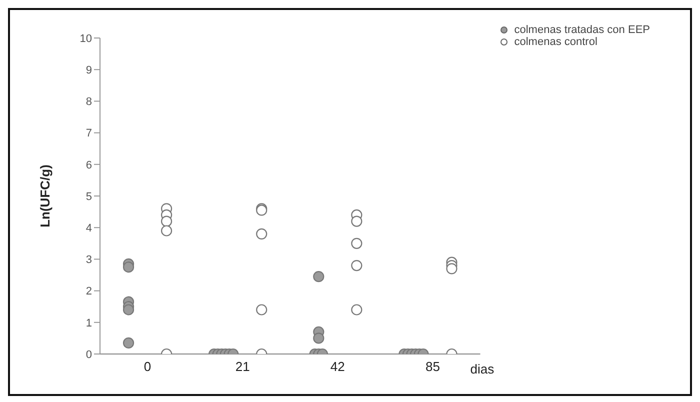 This screenshot has height=402, width=700. I want to click on y-tick-label: 9, so click(89, 70).